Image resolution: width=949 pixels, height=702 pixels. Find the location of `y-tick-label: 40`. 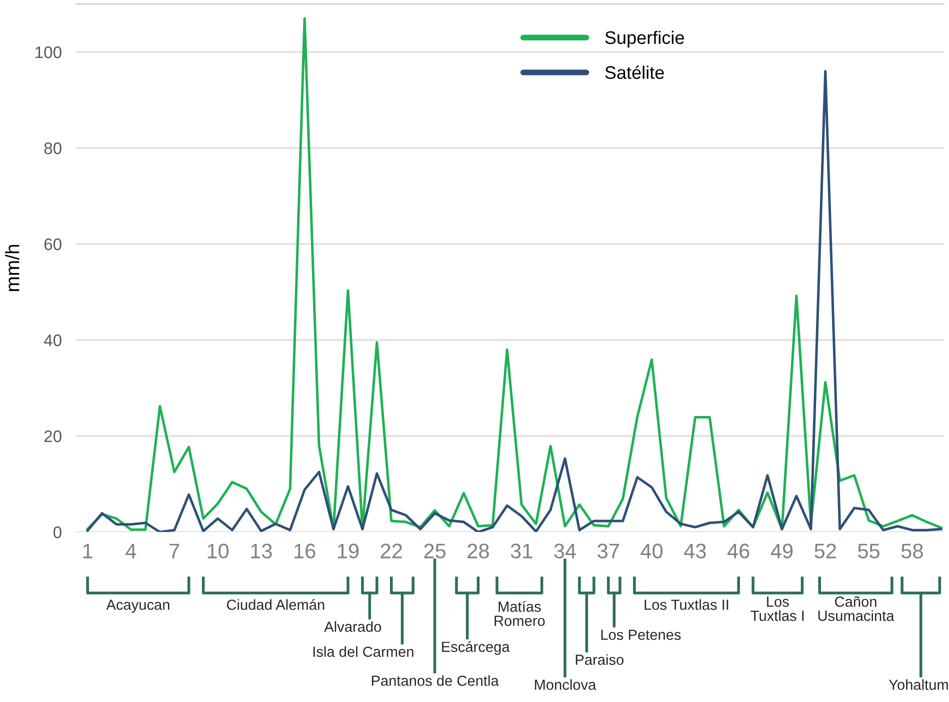

y-tick-label: 40 is located at coordinates (53, 340).